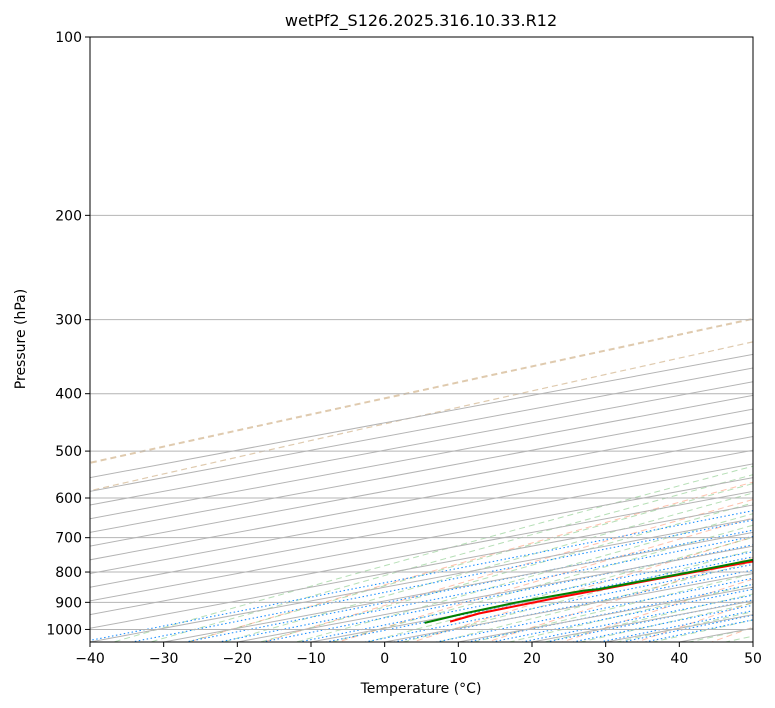 The height and width of the screenshot is (708, 775). I want to click on chart-title: wetPf2_S126.2025.316.10.33.R12, so click(421, 21).